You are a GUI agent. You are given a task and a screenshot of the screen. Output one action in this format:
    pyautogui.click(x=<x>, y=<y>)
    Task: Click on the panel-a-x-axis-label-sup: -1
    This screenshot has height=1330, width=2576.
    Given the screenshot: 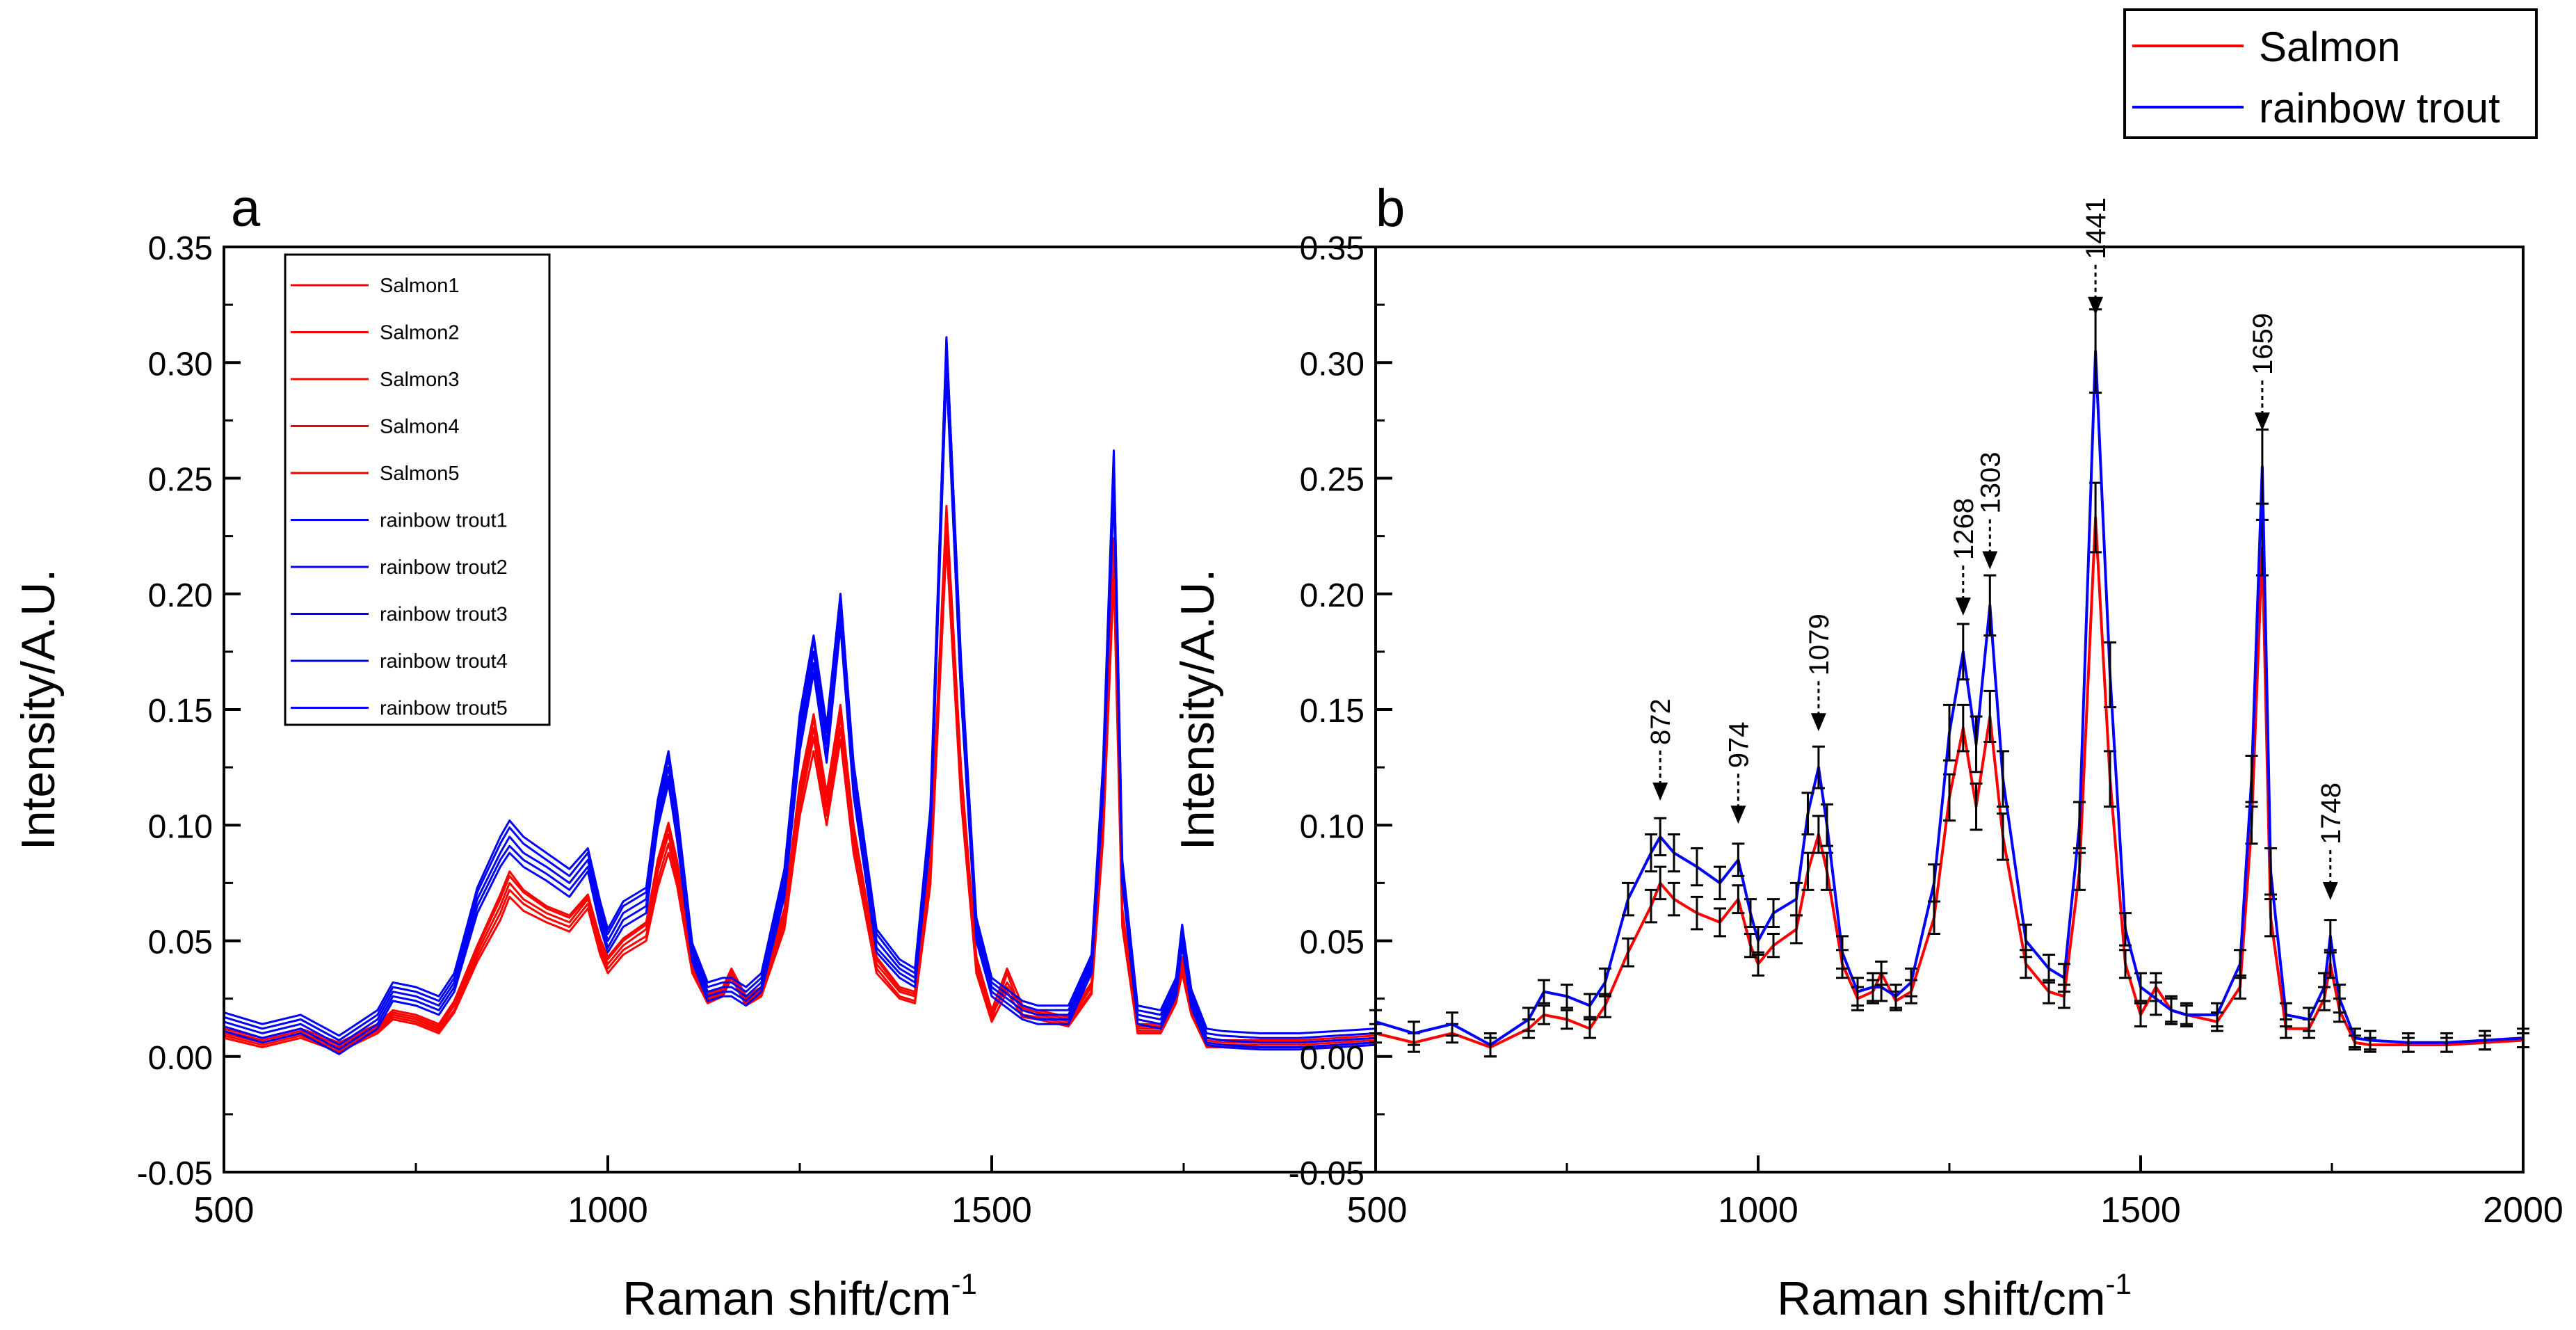 What is the action you would take?
    pyautogui.click(x=964, y=1283)
    